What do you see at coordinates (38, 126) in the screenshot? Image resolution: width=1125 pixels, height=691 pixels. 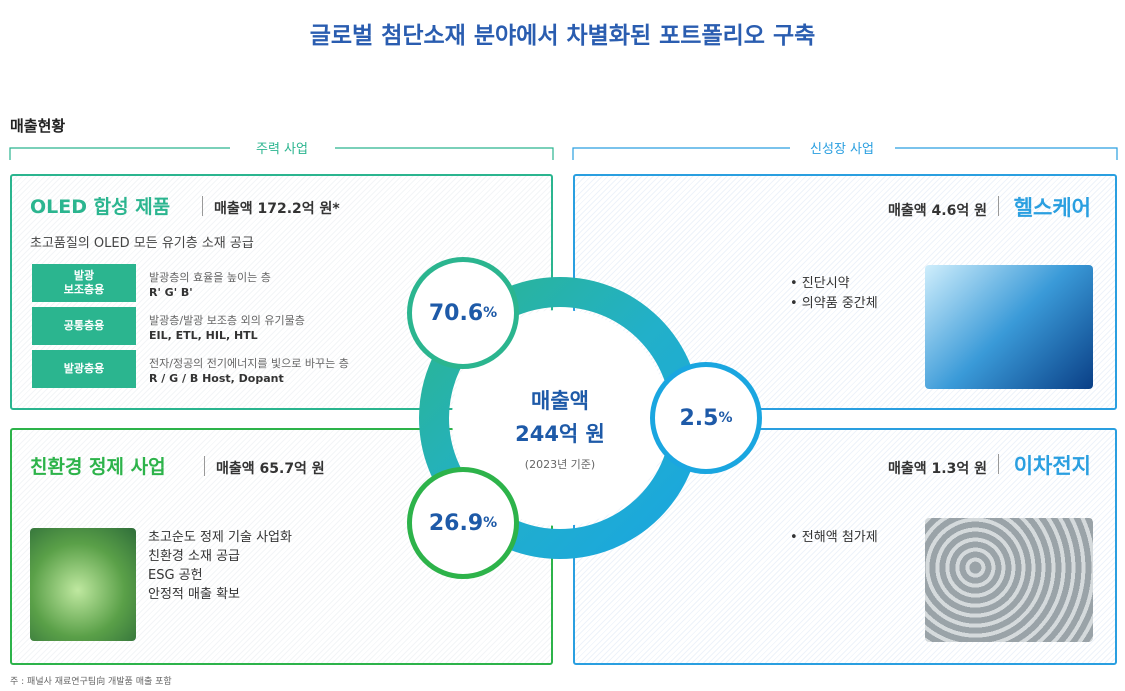 I see `section-label: 매출현황` at bounding box center [38, 126].